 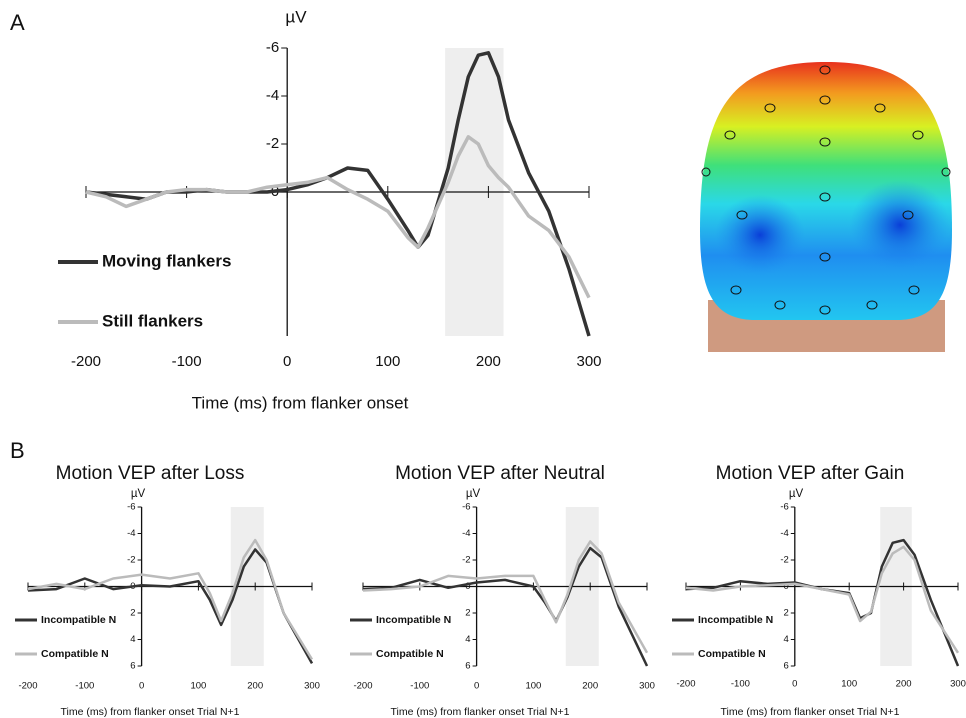 I want to click on legend-label: Moving flankers, so click(x=166, y=260).